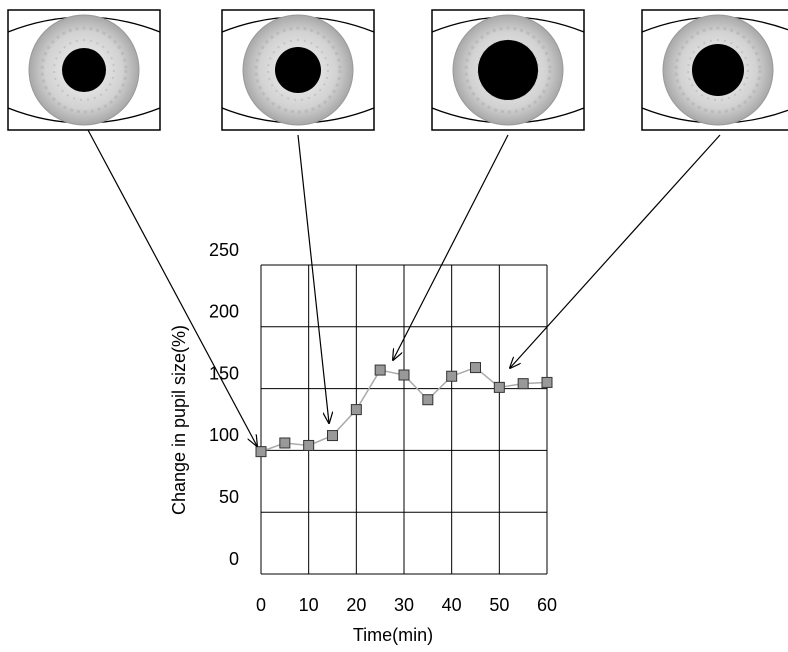 This screenshot has height=652, width=788. Describe the element at coordinates (234, 559) in the screenshot. I see `y-tick-label: 0` at that location.